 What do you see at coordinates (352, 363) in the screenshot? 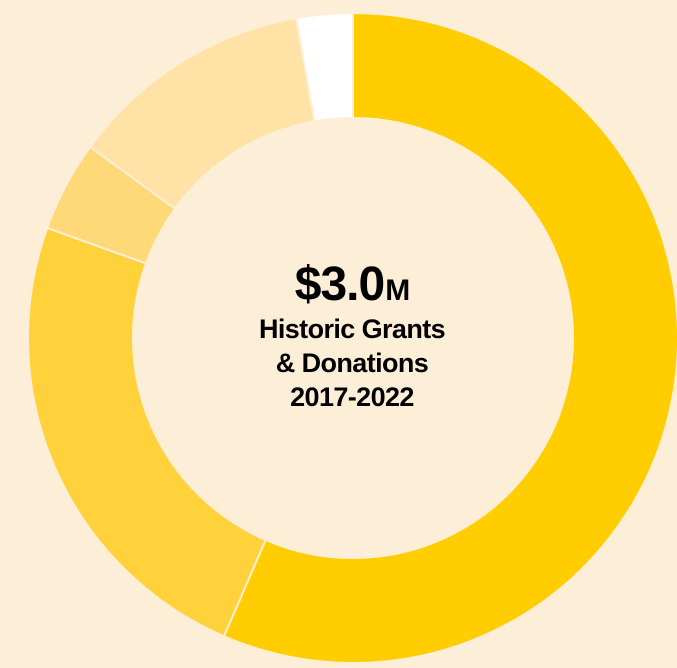
I see `center-text-line-2: & Donations` at bounding box center [352, 363].